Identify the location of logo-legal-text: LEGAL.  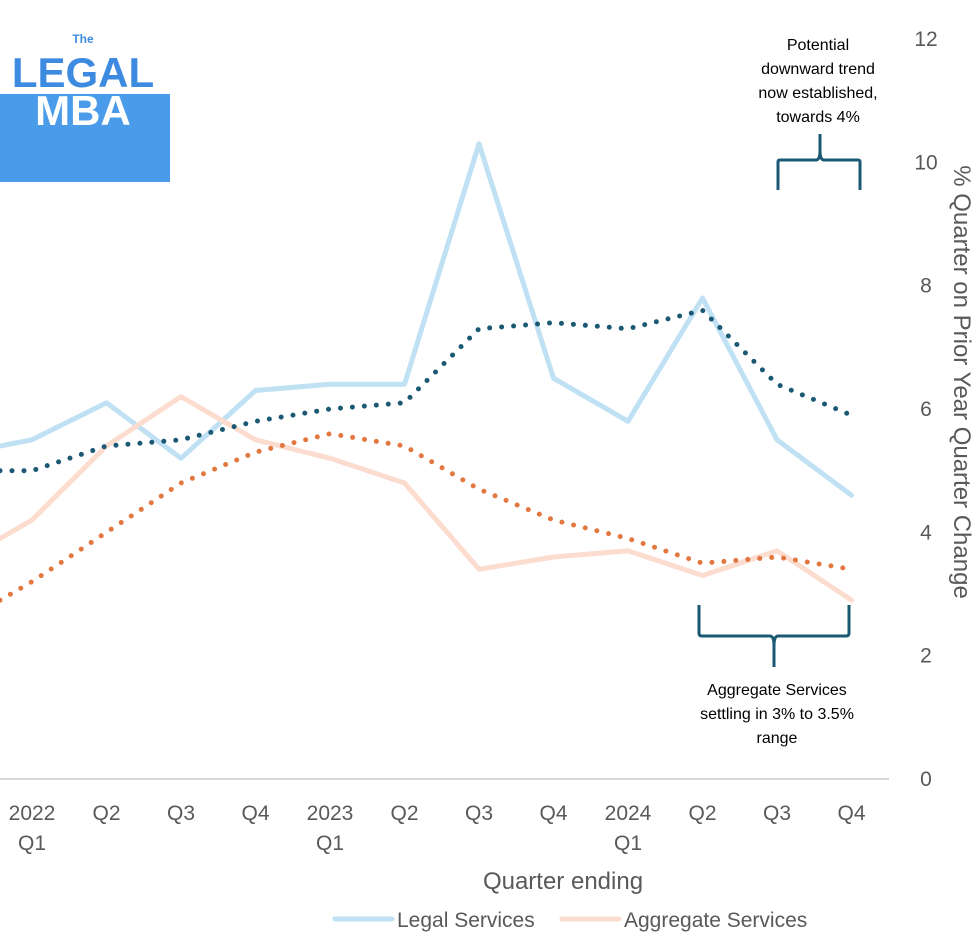
(83, 72).